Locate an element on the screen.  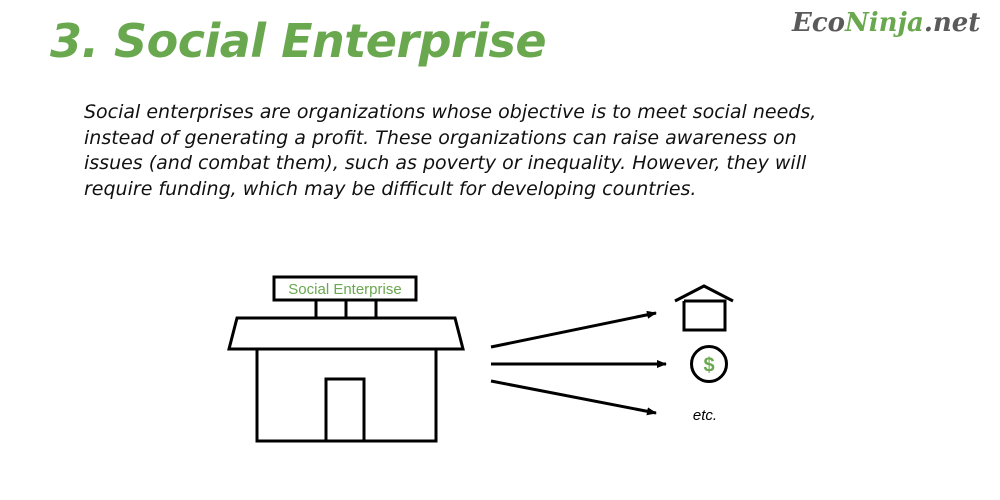
building-door is located at coordinates (345, 410).